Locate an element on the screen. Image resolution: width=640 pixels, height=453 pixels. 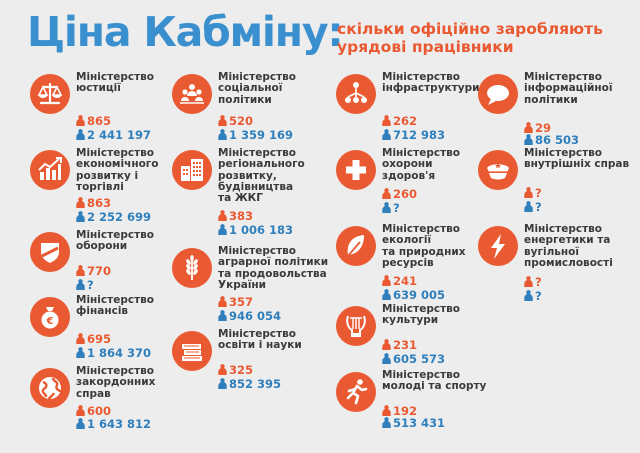
salary-amount: 1 643 812 is located at coordinates (119, 424).